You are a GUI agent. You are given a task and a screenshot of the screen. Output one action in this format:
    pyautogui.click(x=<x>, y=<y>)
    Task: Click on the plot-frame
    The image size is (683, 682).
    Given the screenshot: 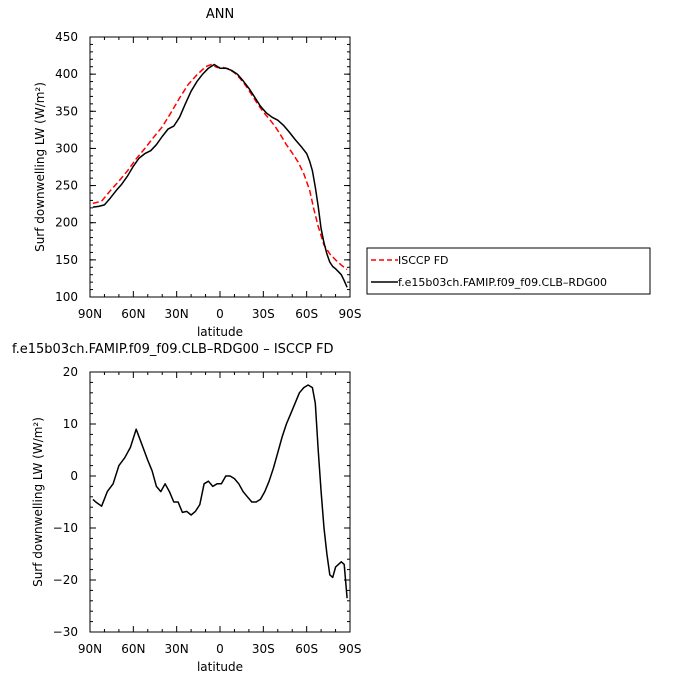 What is the action you would take?
    pyautogui.click(x=220, y=502)
    